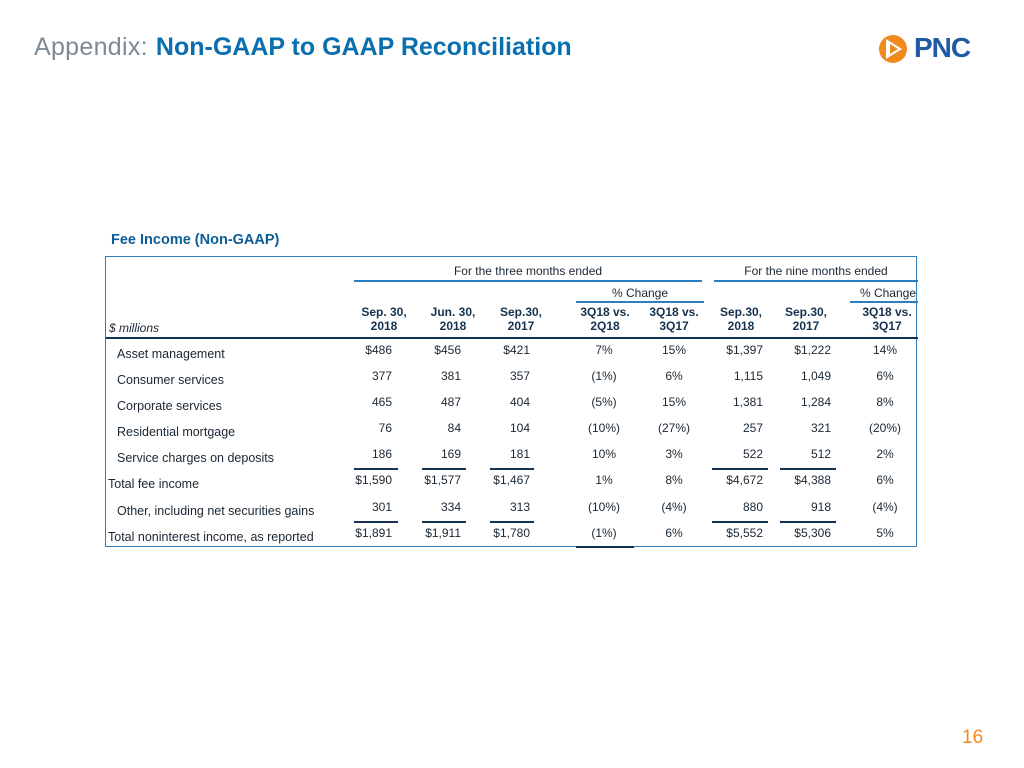 The image size is (1024, 768). Describe the element at coordinates (942, 47) in the screenshot. I see `logo-text: PNC` at that location.